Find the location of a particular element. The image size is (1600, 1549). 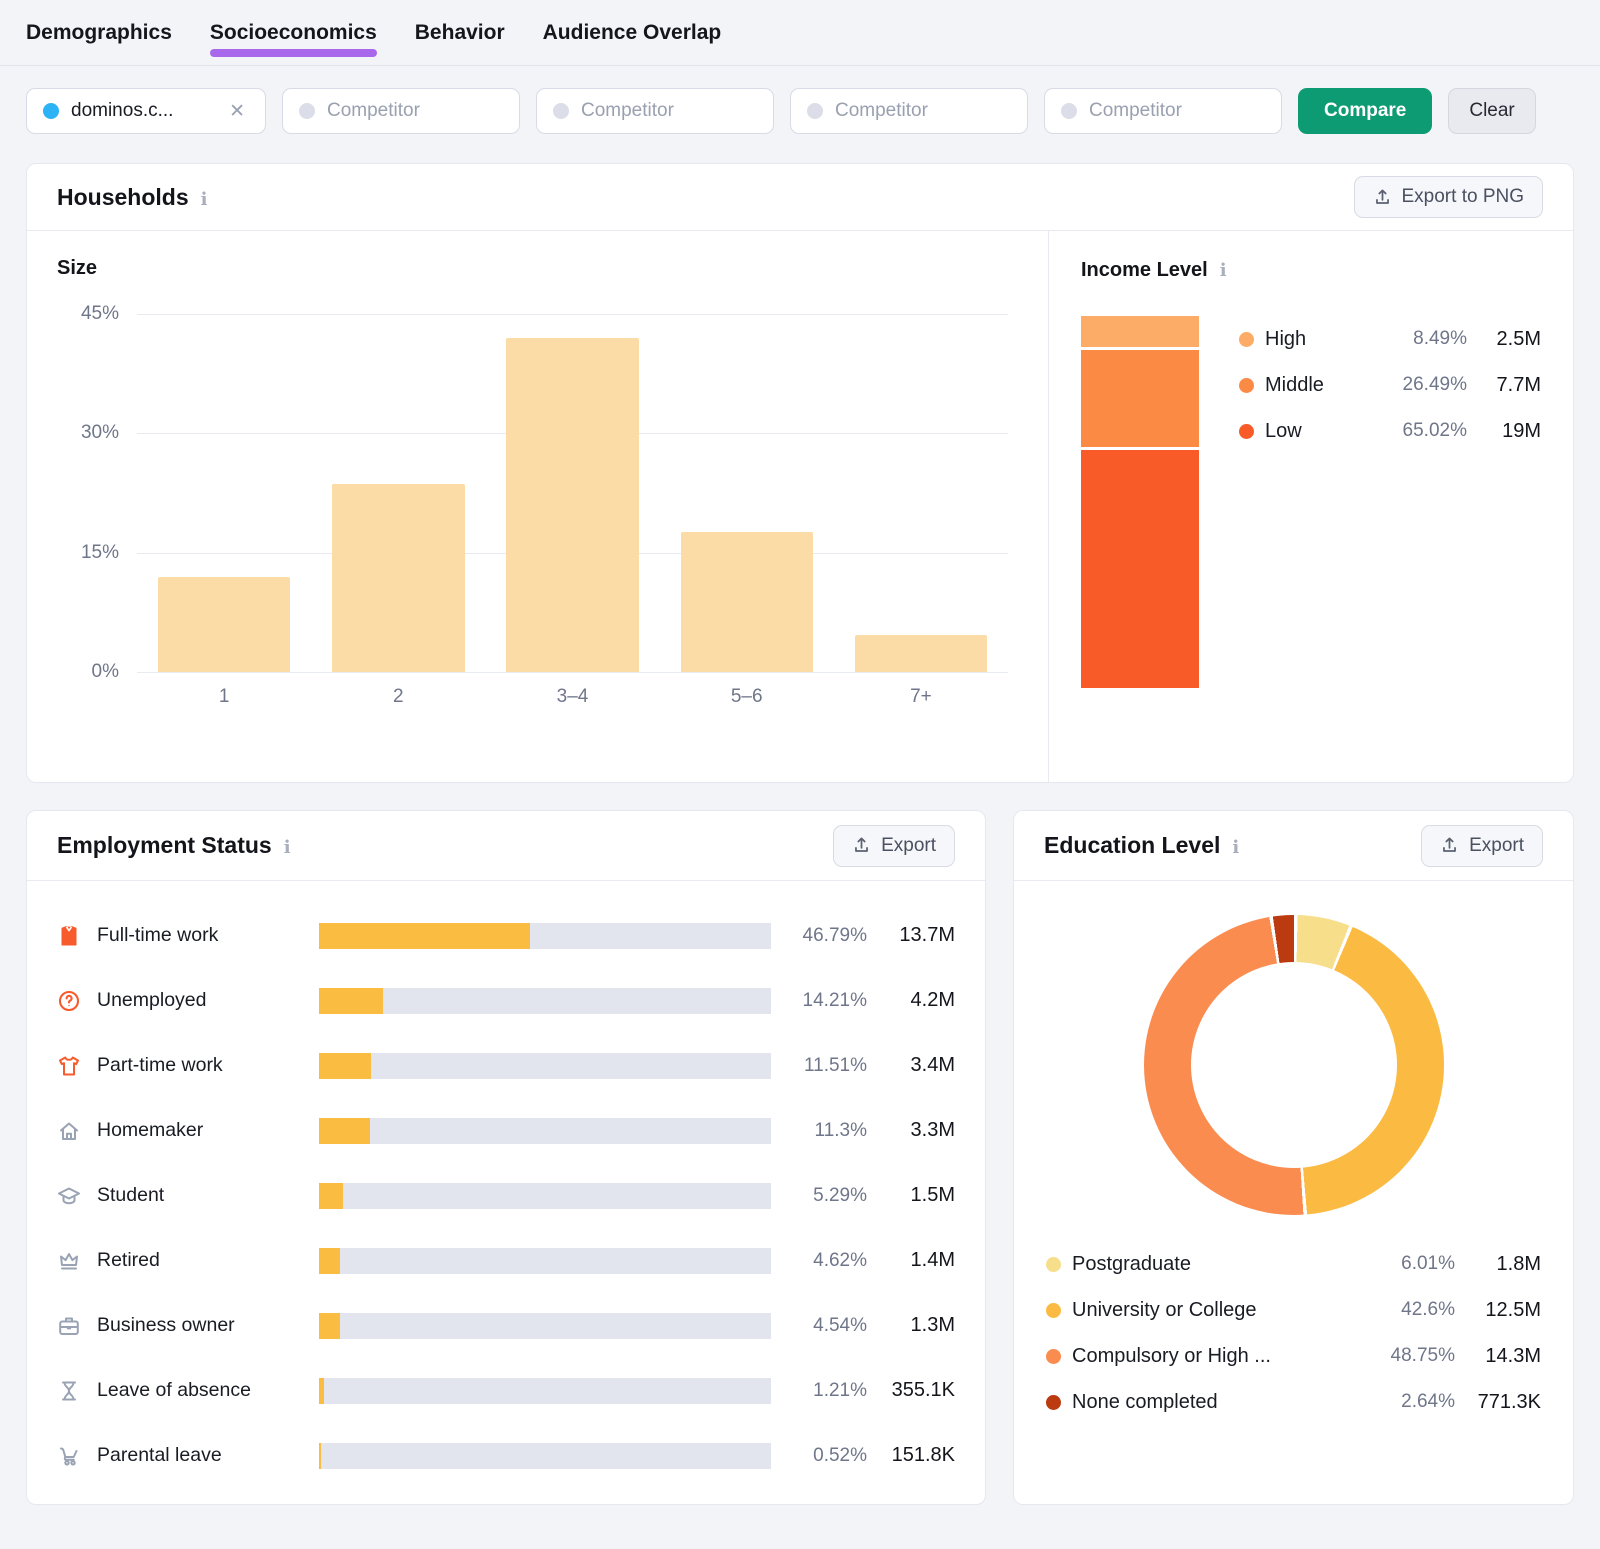

y-axis-tick: 15% is located at coordinates (99, 552).